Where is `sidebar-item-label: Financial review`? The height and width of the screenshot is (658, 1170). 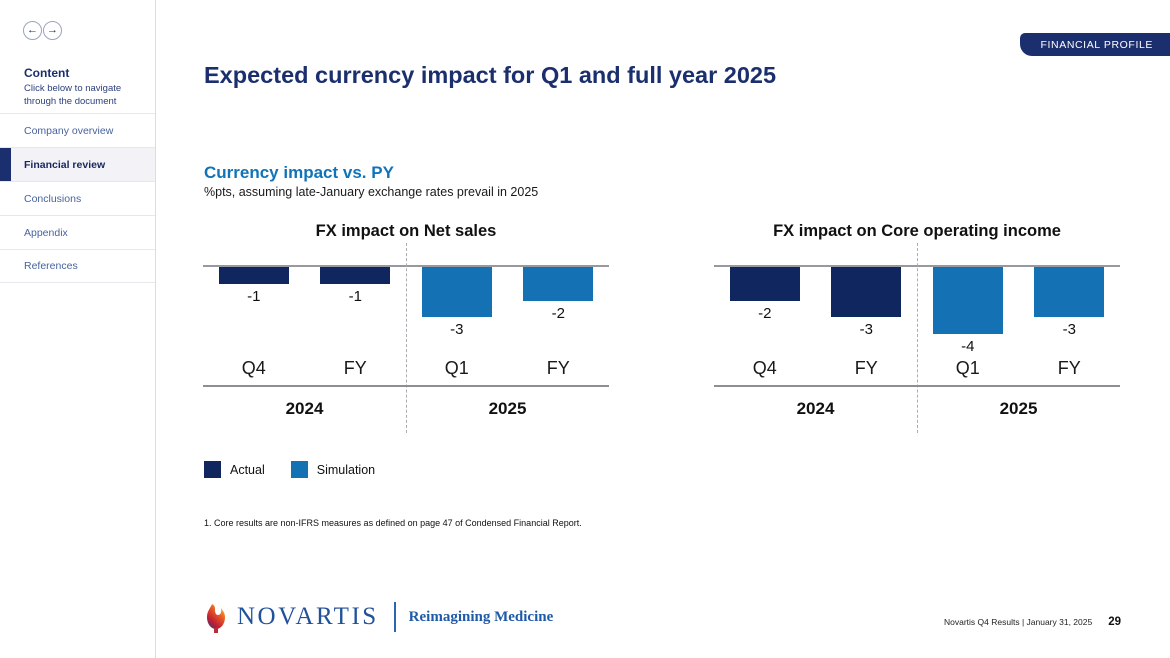
sidebar-item-label: Financial review is located at coordinates (65, 164).